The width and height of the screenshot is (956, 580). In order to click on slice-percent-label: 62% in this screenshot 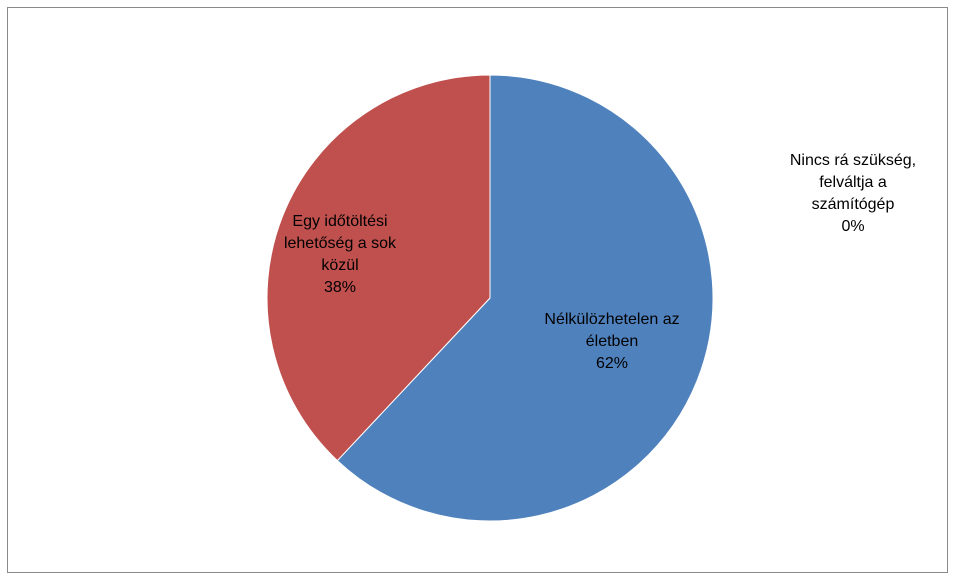, I will do `click(612, 363)`.